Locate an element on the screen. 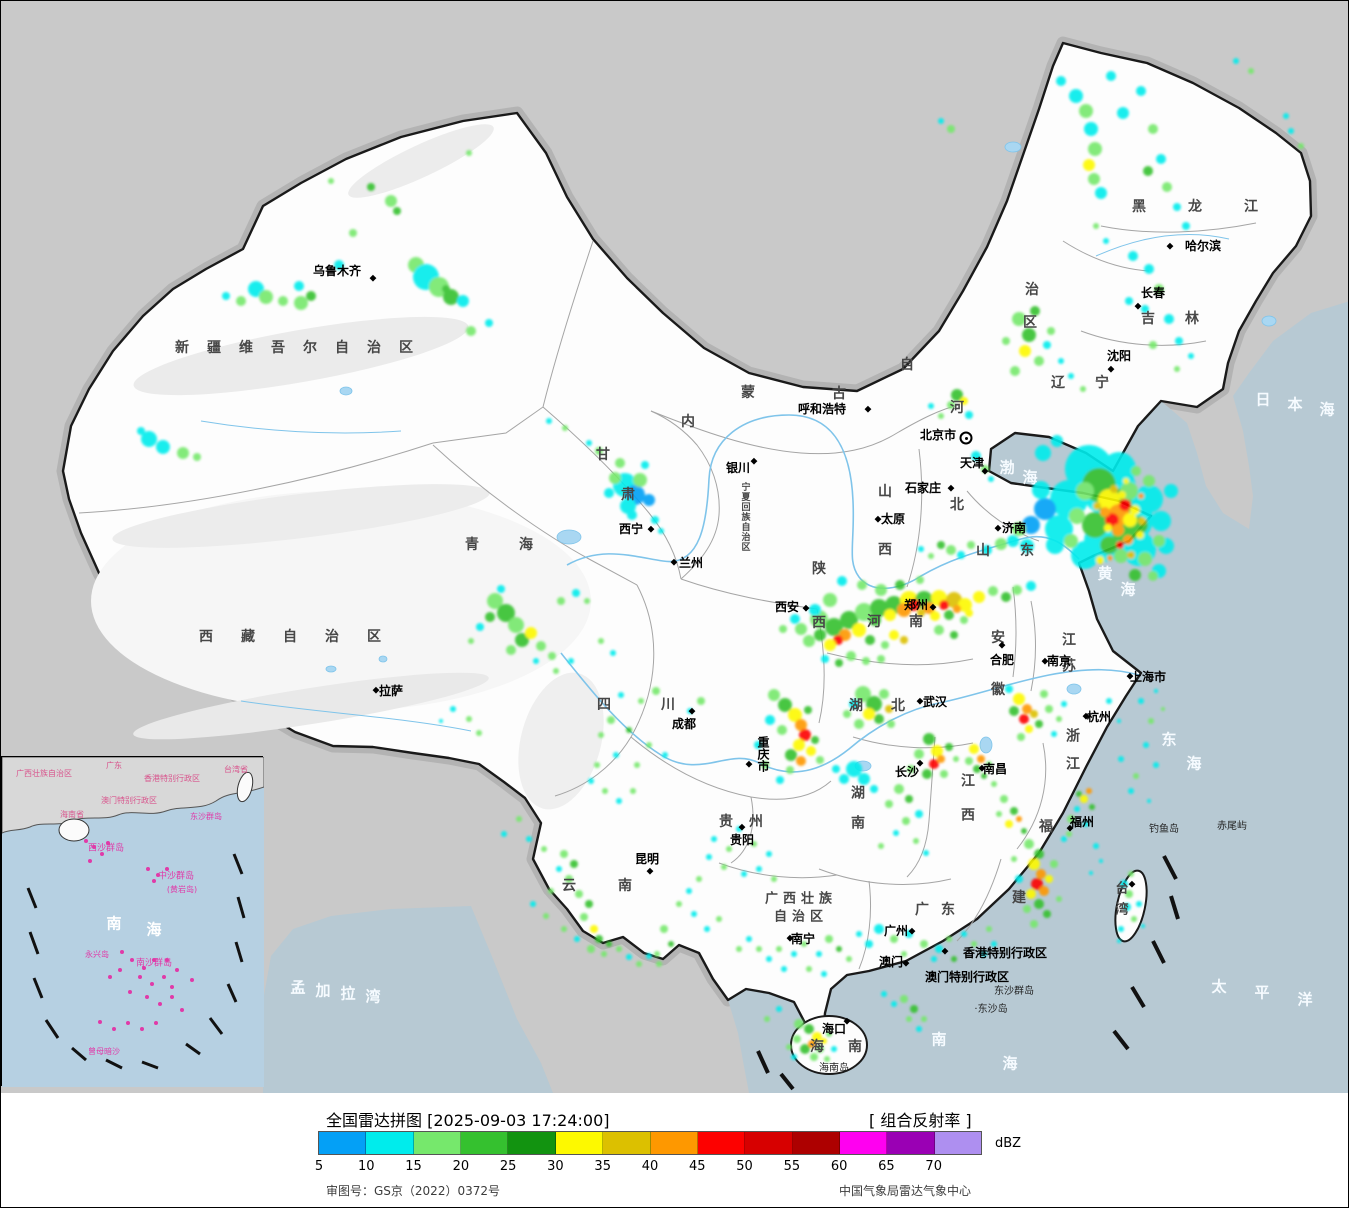  inset-canvas is located at coordinates (133, 922).